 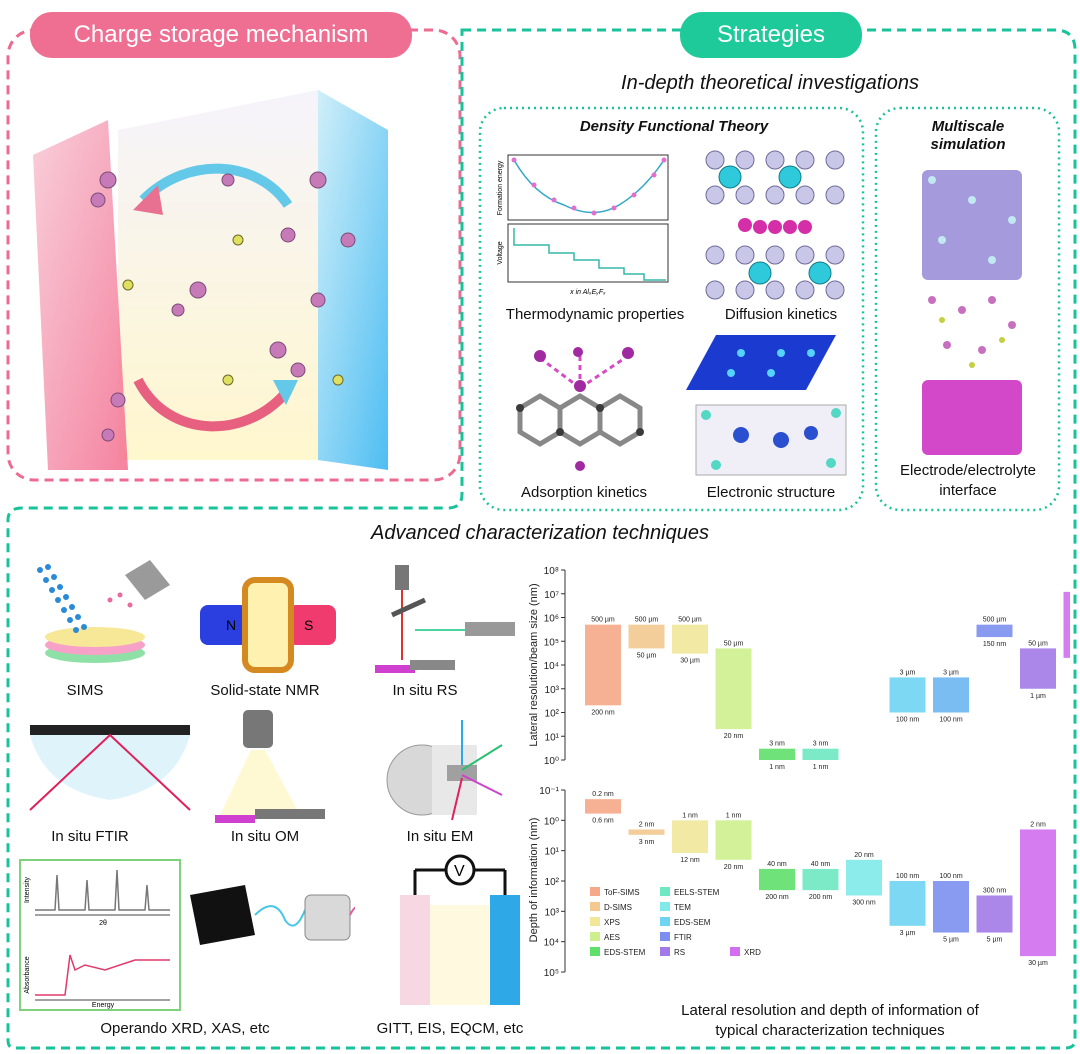 I want to click on multiscale-illustration, so click(x=972, y=312).